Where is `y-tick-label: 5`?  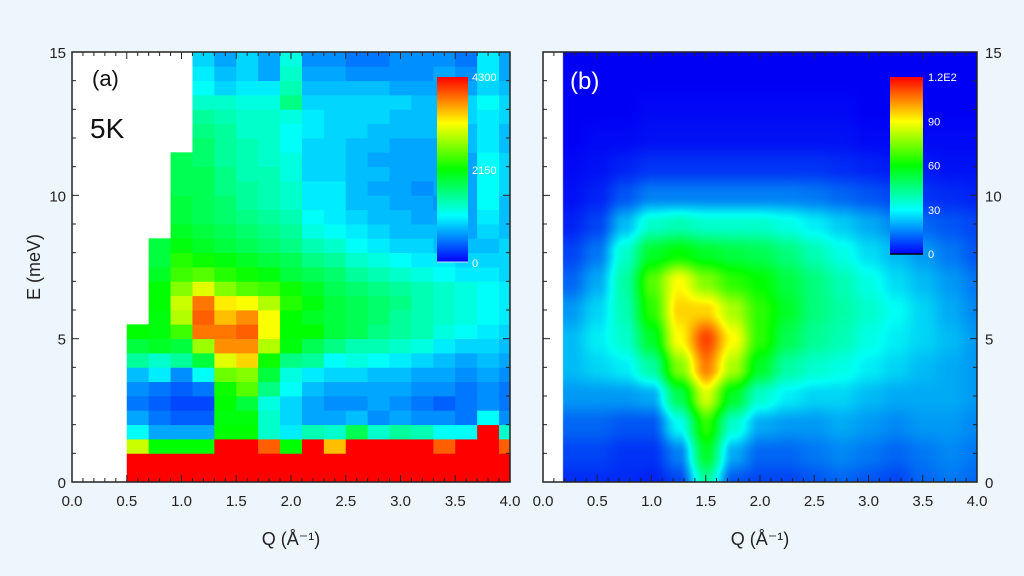 y-tick-label: 5 is located at coordinates (62, 340).